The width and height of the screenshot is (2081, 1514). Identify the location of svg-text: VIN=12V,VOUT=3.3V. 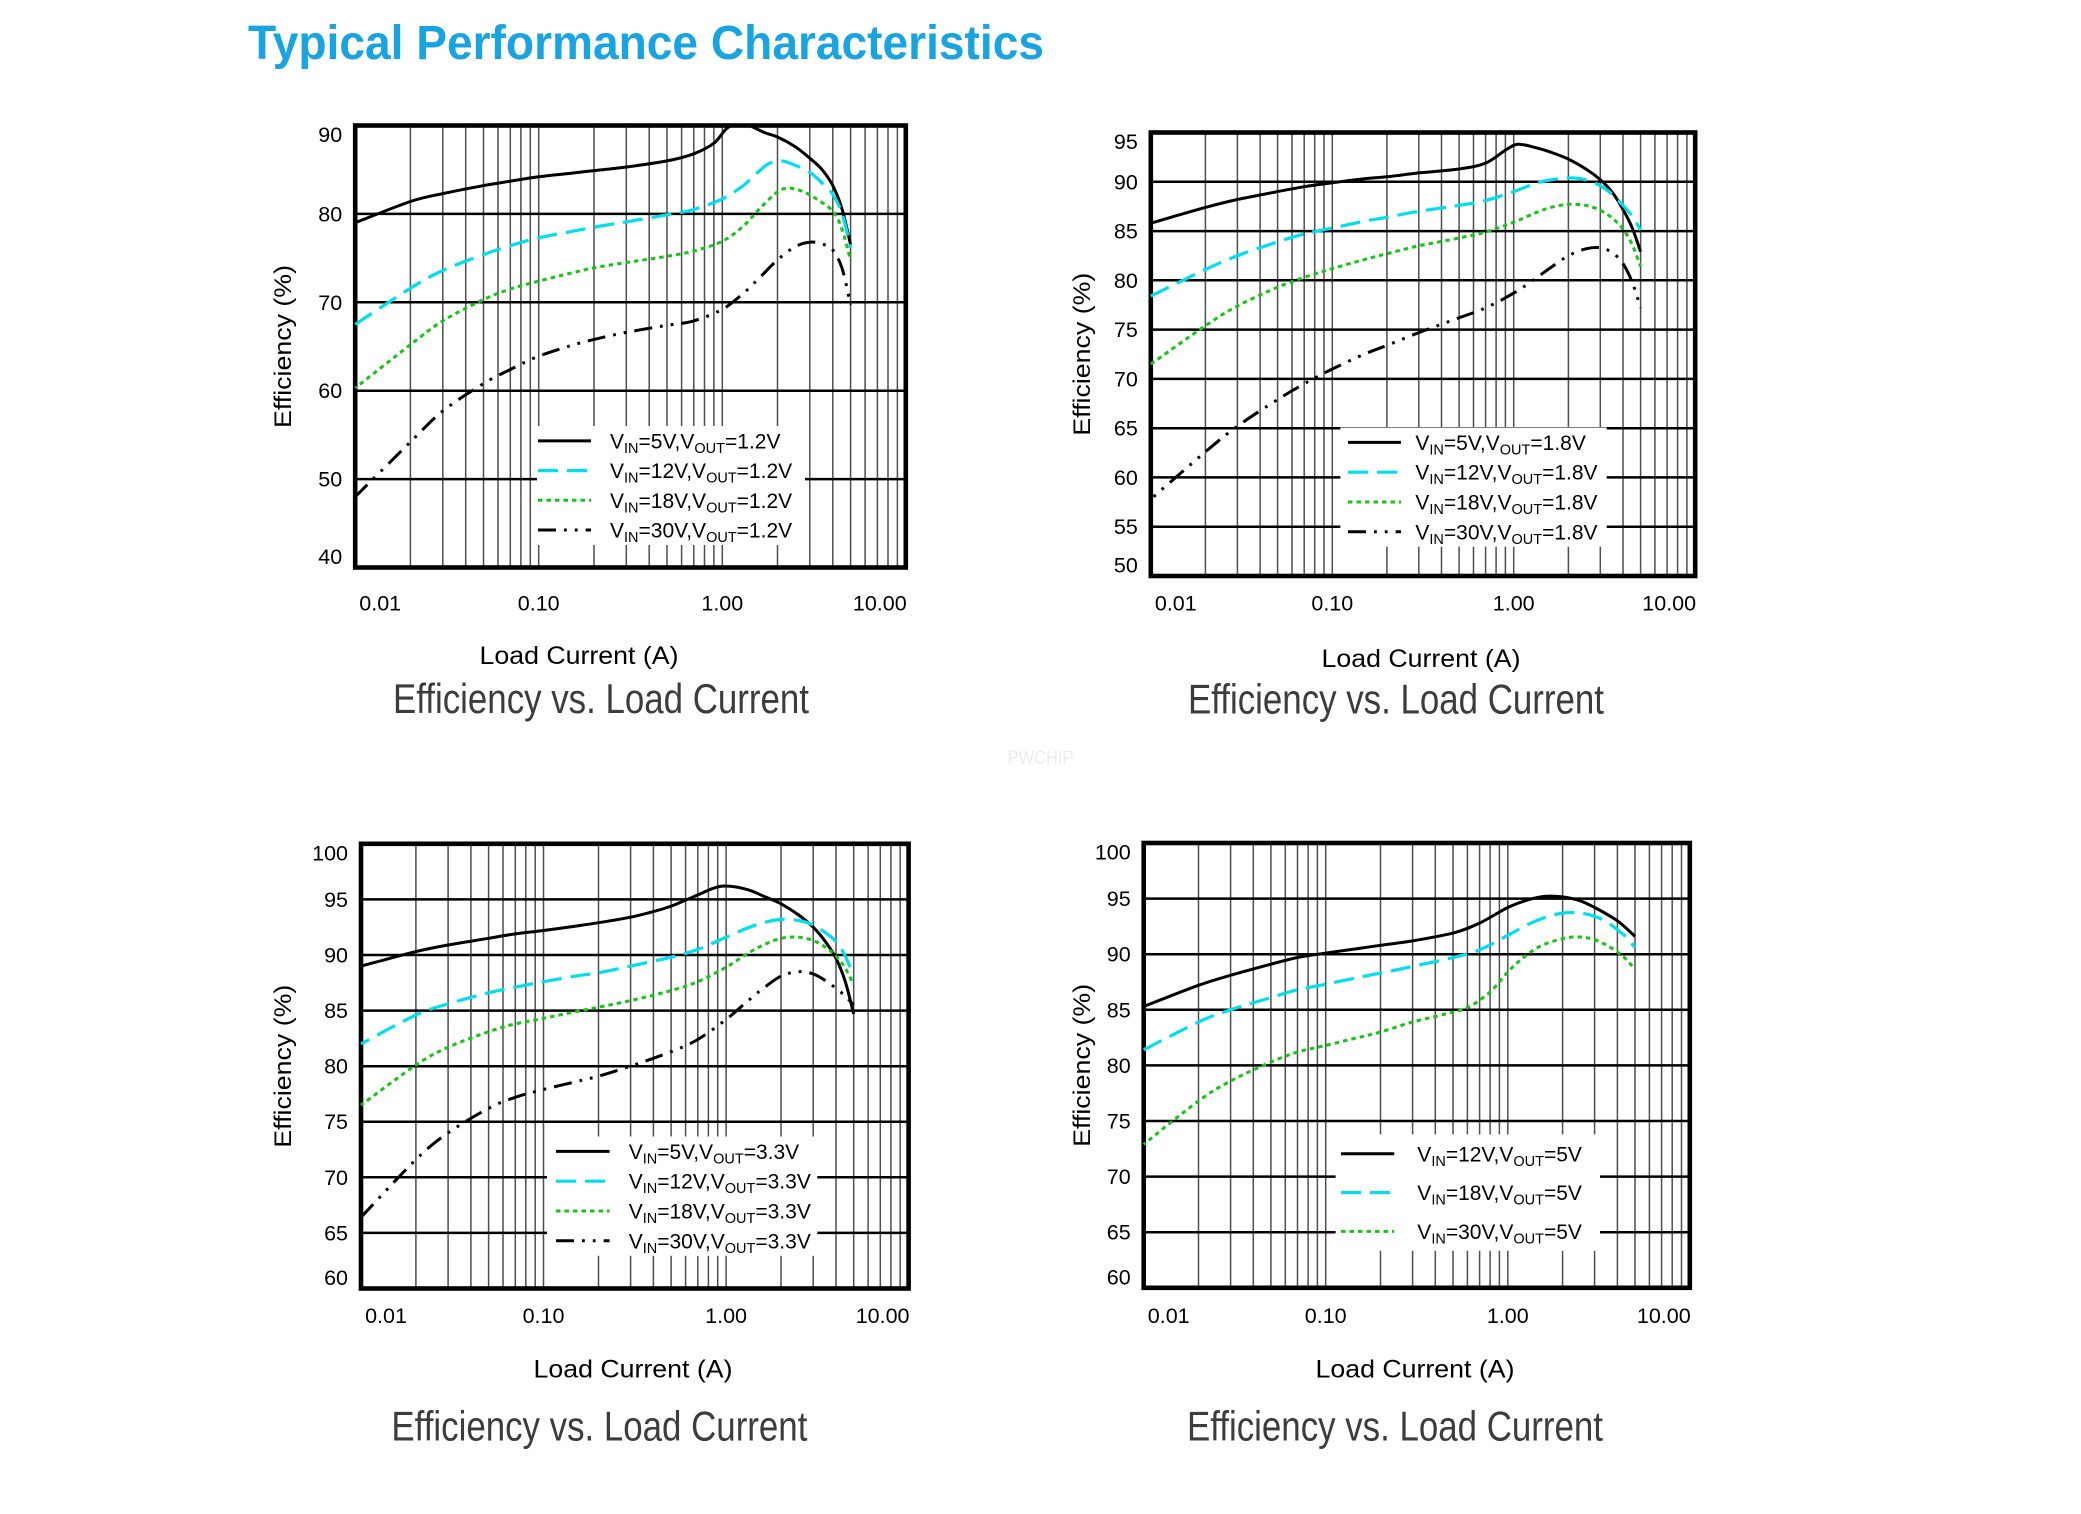
(720, 1184).